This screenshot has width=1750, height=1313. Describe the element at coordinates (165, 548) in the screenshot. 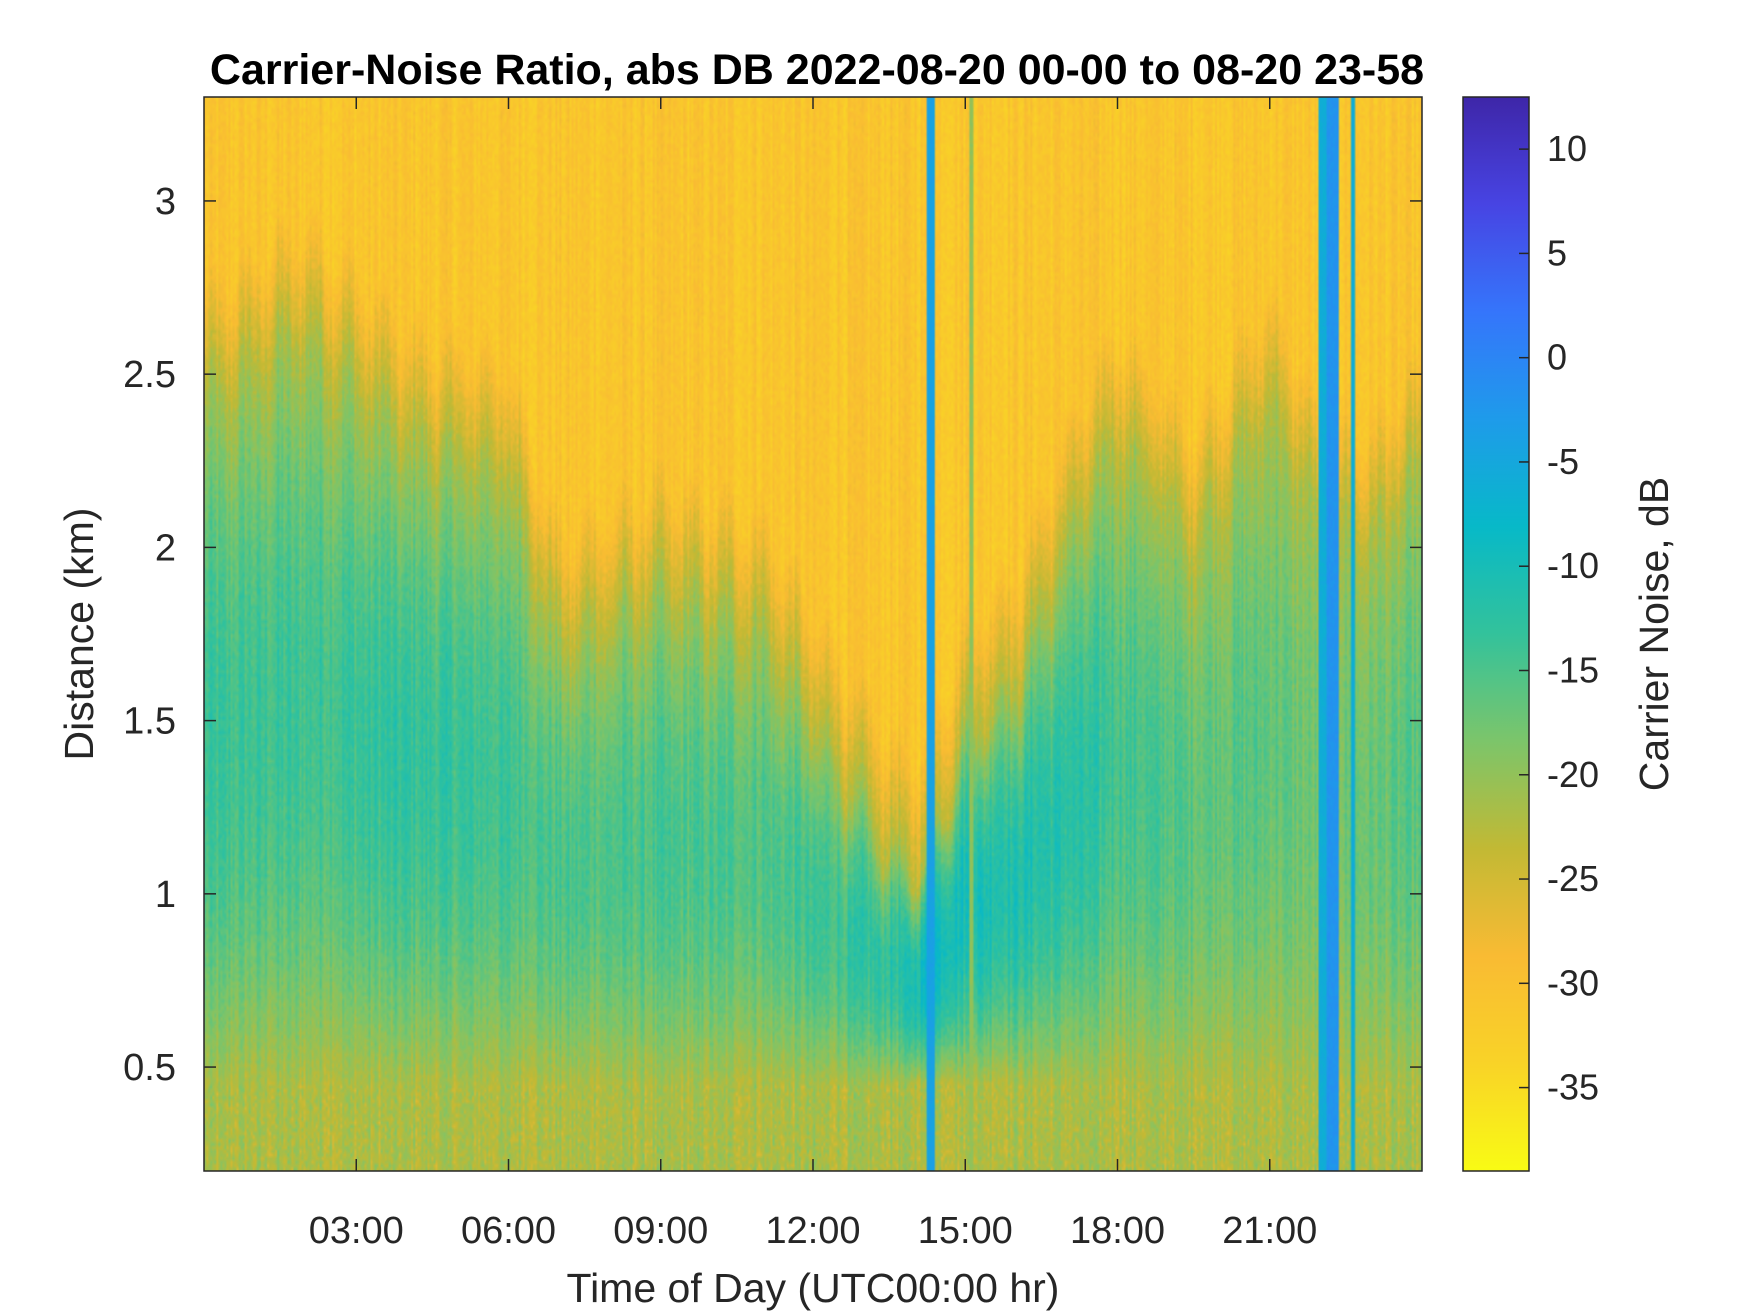

I see `y-tick-label: 2` at that location.